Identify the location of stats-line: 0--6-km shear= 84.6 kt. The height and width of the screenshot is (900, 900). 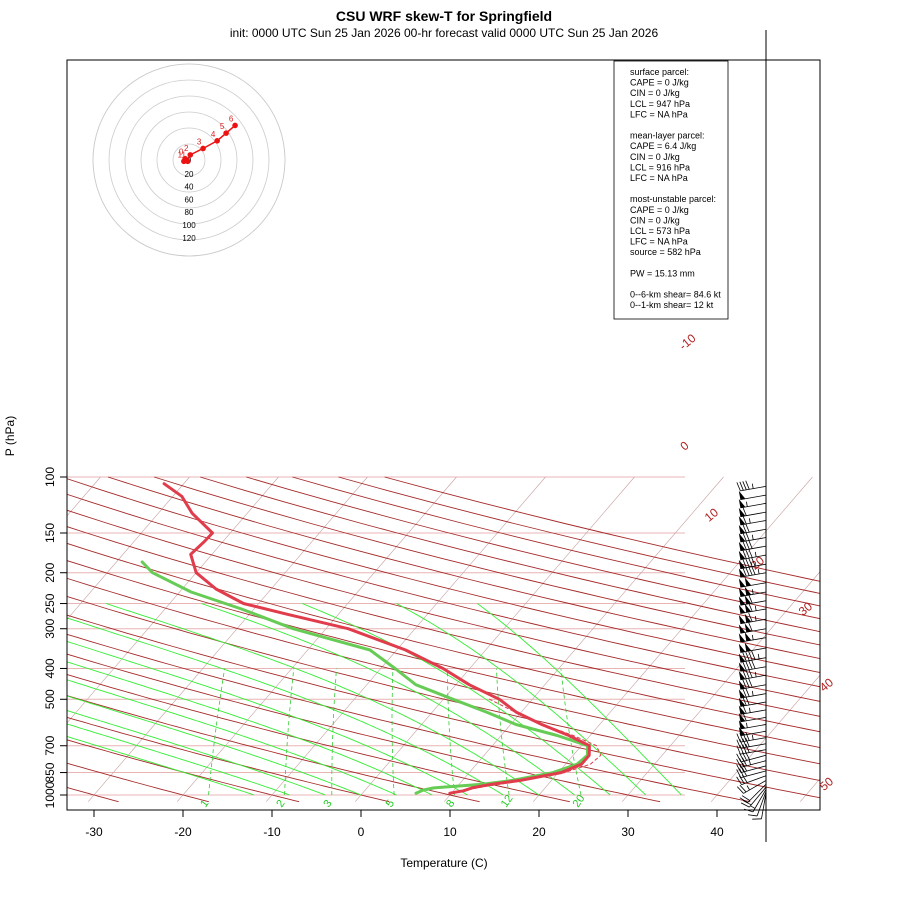
(675, 295).